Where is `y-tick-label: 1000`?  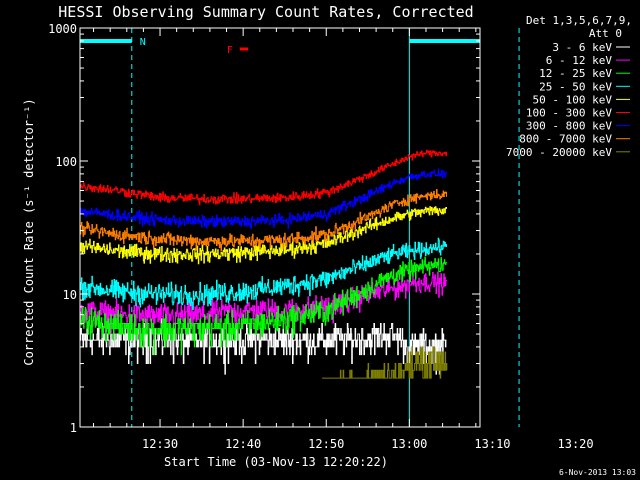 y-tick-label: 1000 is located at coordinates (62, 29).